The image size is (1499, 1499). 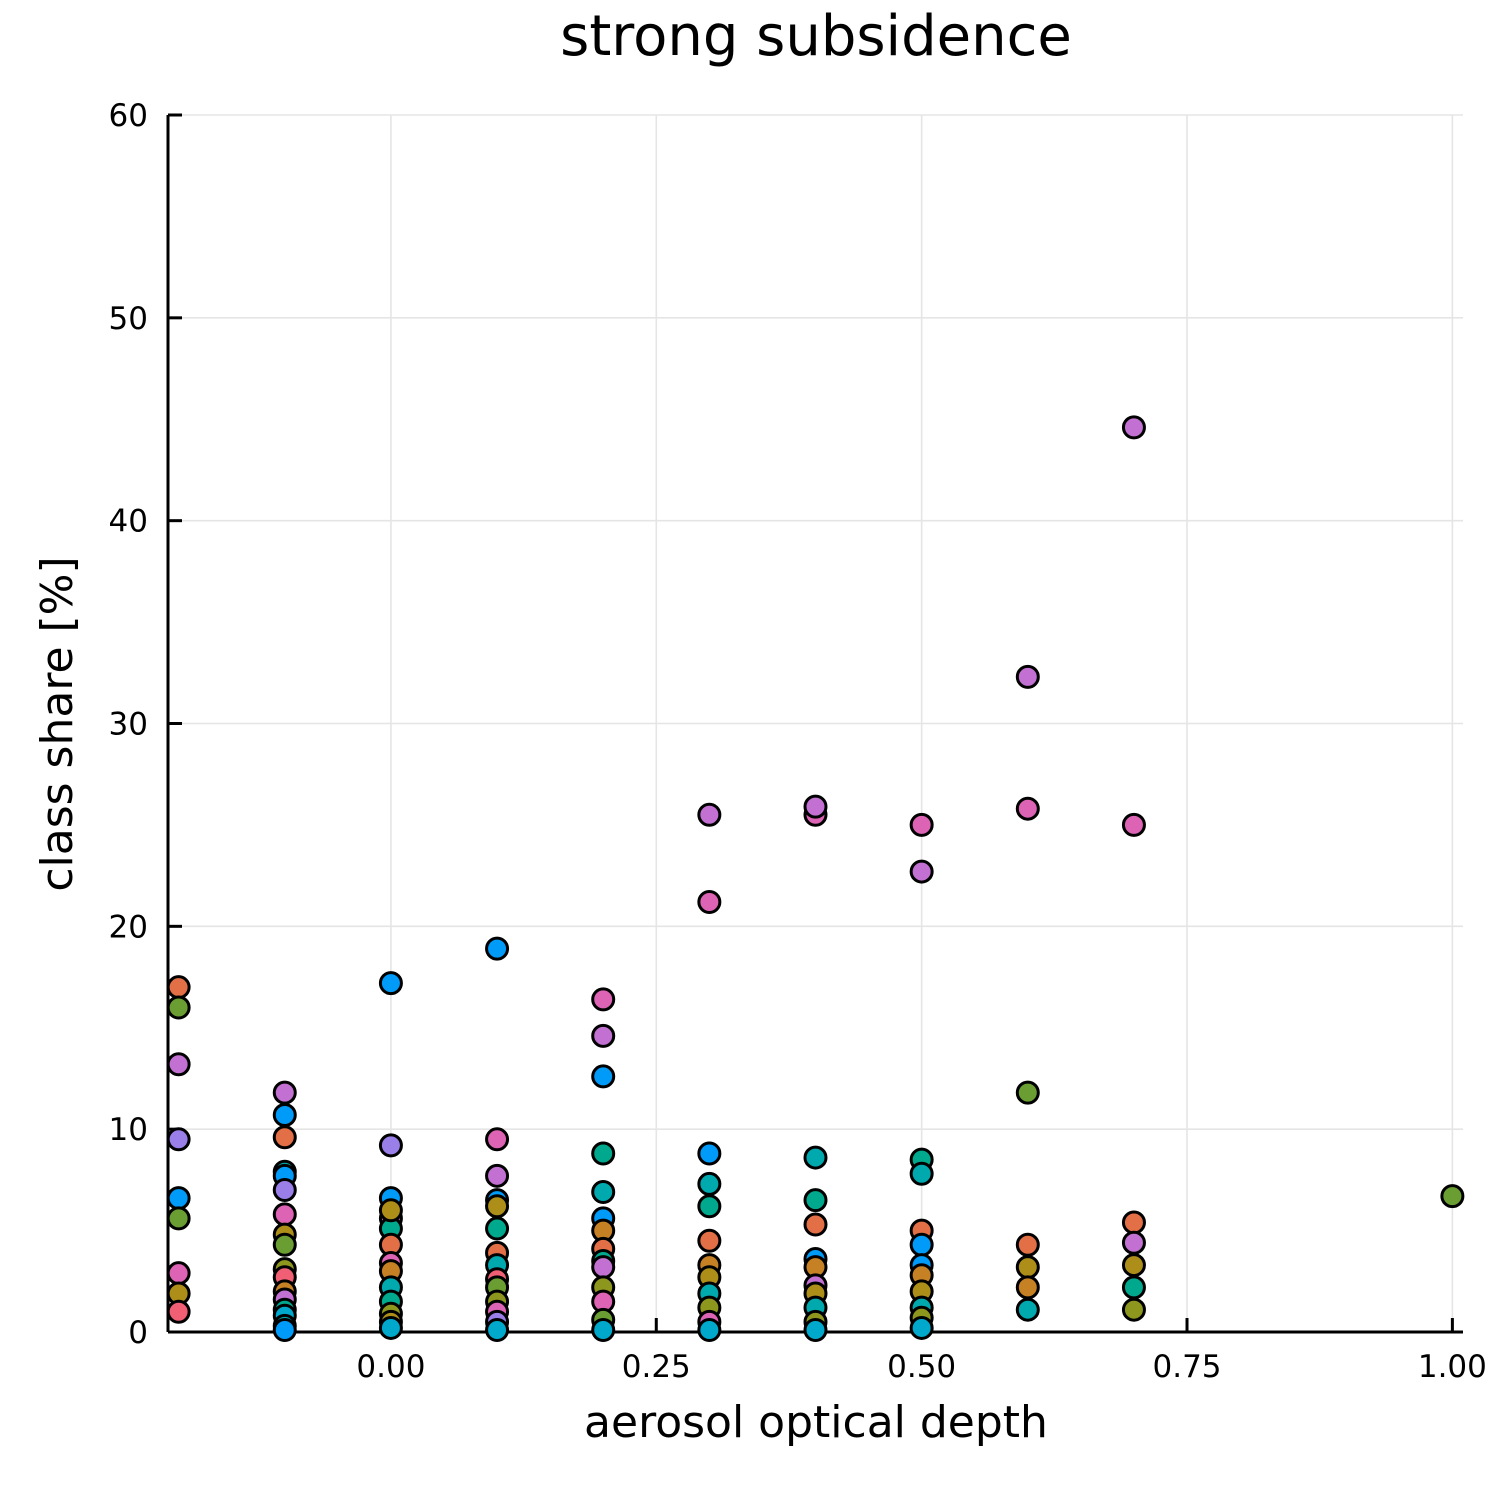 What do you see at coordinates (128, 725) in the screenshot?
I see `y-tick-label: 30` at bounding box center [128, 725].